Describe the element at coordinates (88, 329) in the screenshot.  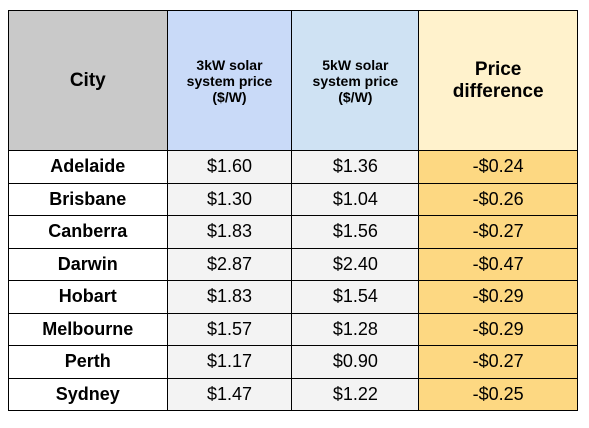
I see `city-cell: Melbourne` at that location.